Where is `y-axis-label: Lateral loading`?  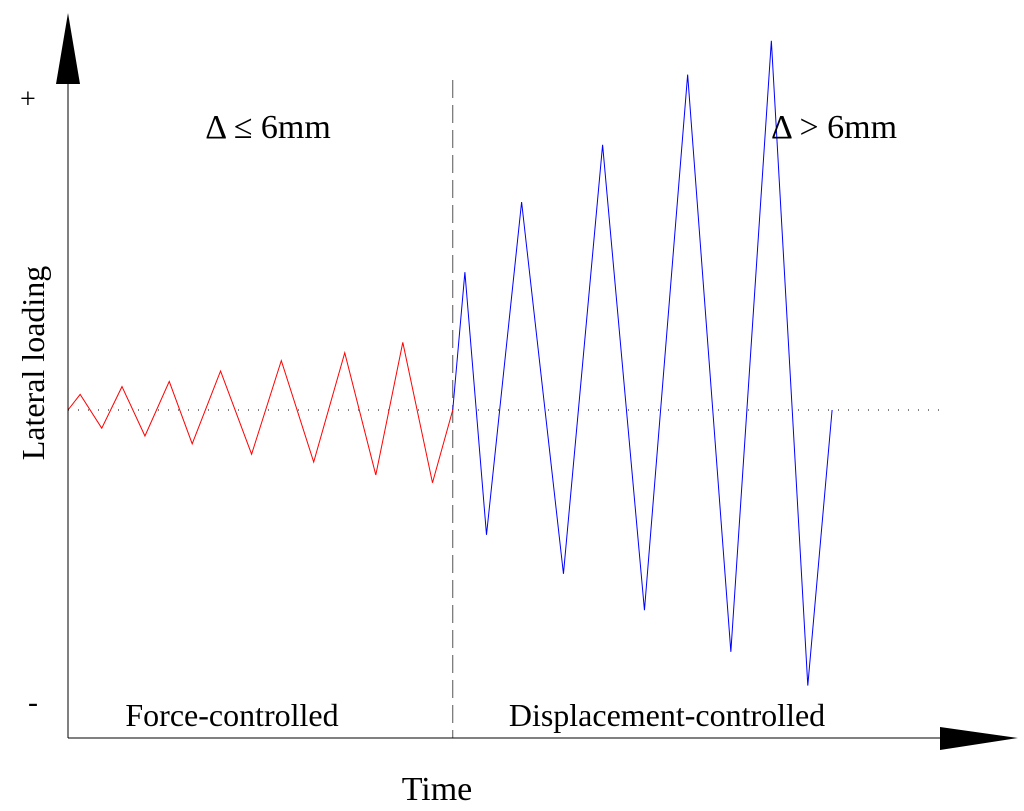 y-axis-label: Lateral loading is located at coordinates (33, 363).